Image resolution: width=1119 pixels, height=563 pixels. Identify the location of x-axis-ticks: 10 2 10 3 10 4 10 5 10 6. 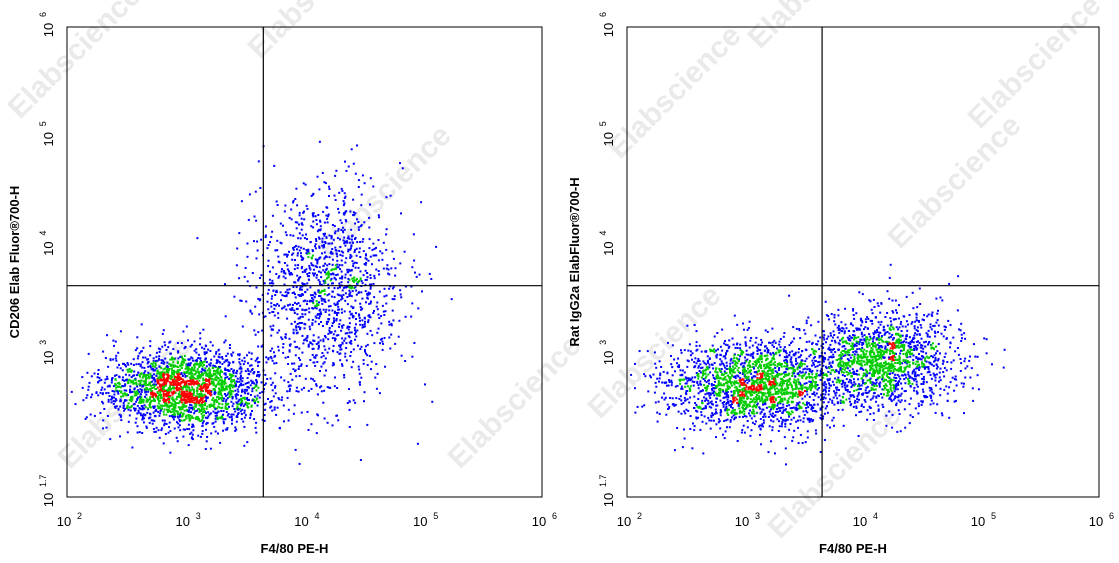
(307, 520).